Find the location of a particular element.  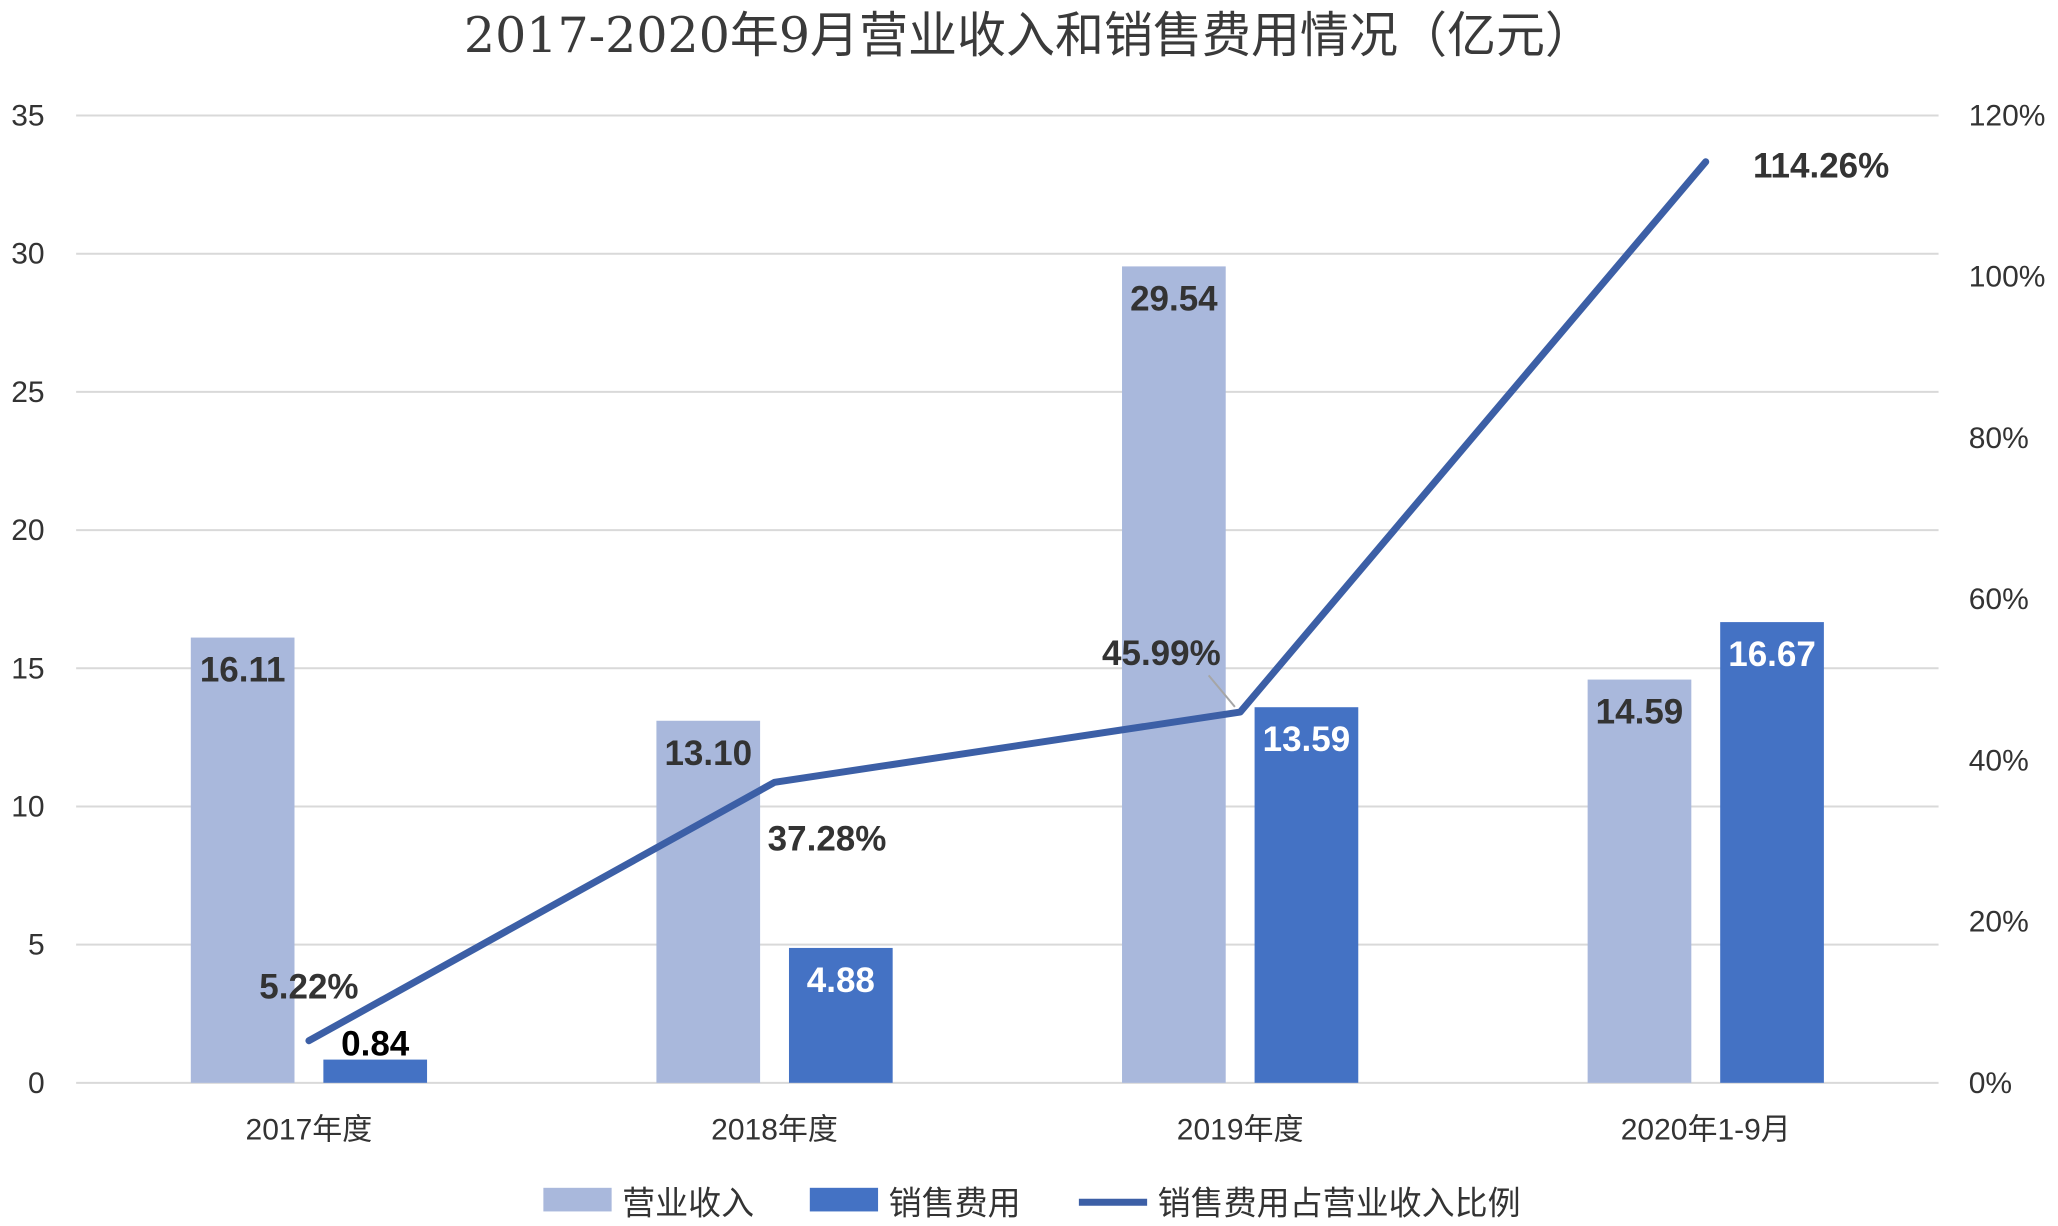

right-axis-tick-label: 20% is located at coordinates (1999, 922).